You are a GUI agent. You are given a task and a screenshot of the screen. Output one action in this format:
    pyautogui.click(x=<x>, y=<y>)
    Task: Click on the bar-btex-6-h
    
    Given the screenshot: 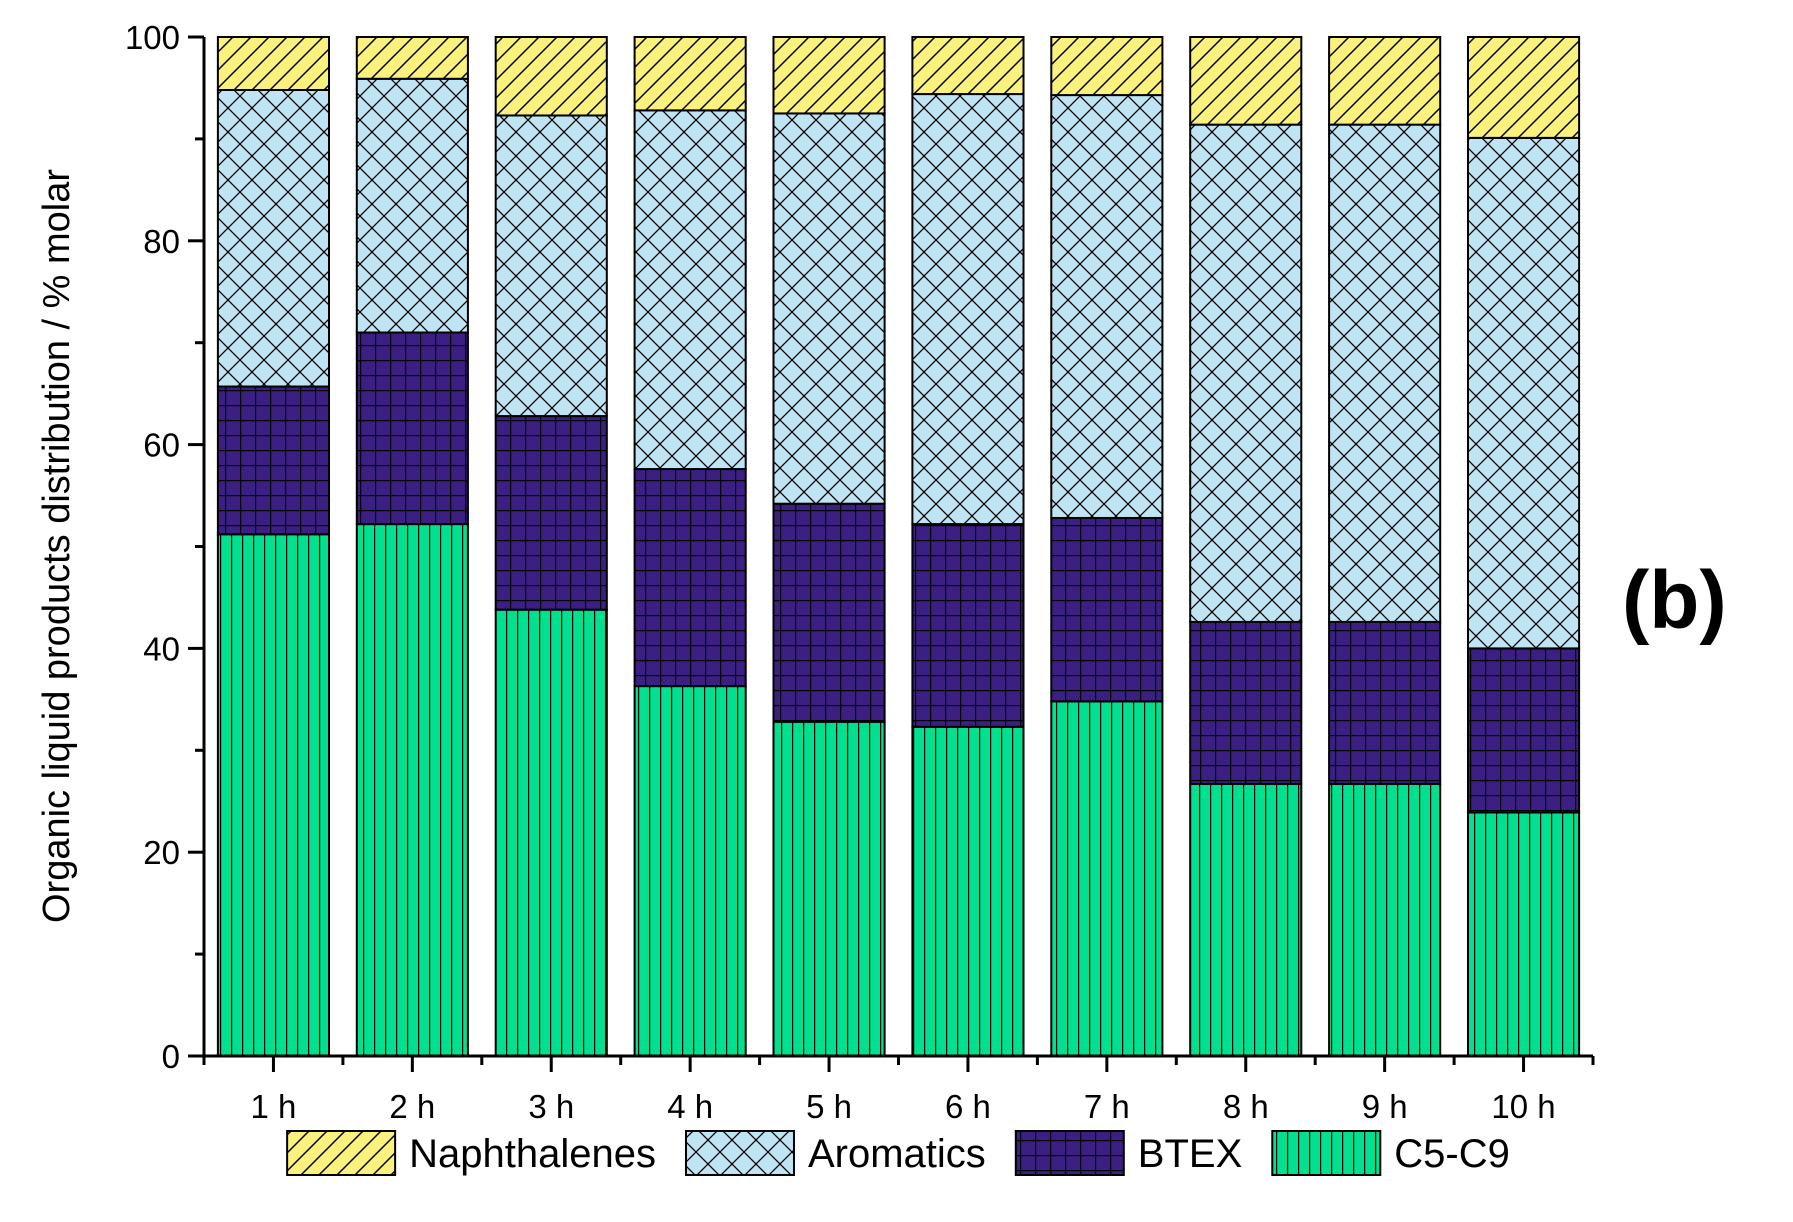 What is the action you would take?
    pyautogui.click(x=968, y=625)
    